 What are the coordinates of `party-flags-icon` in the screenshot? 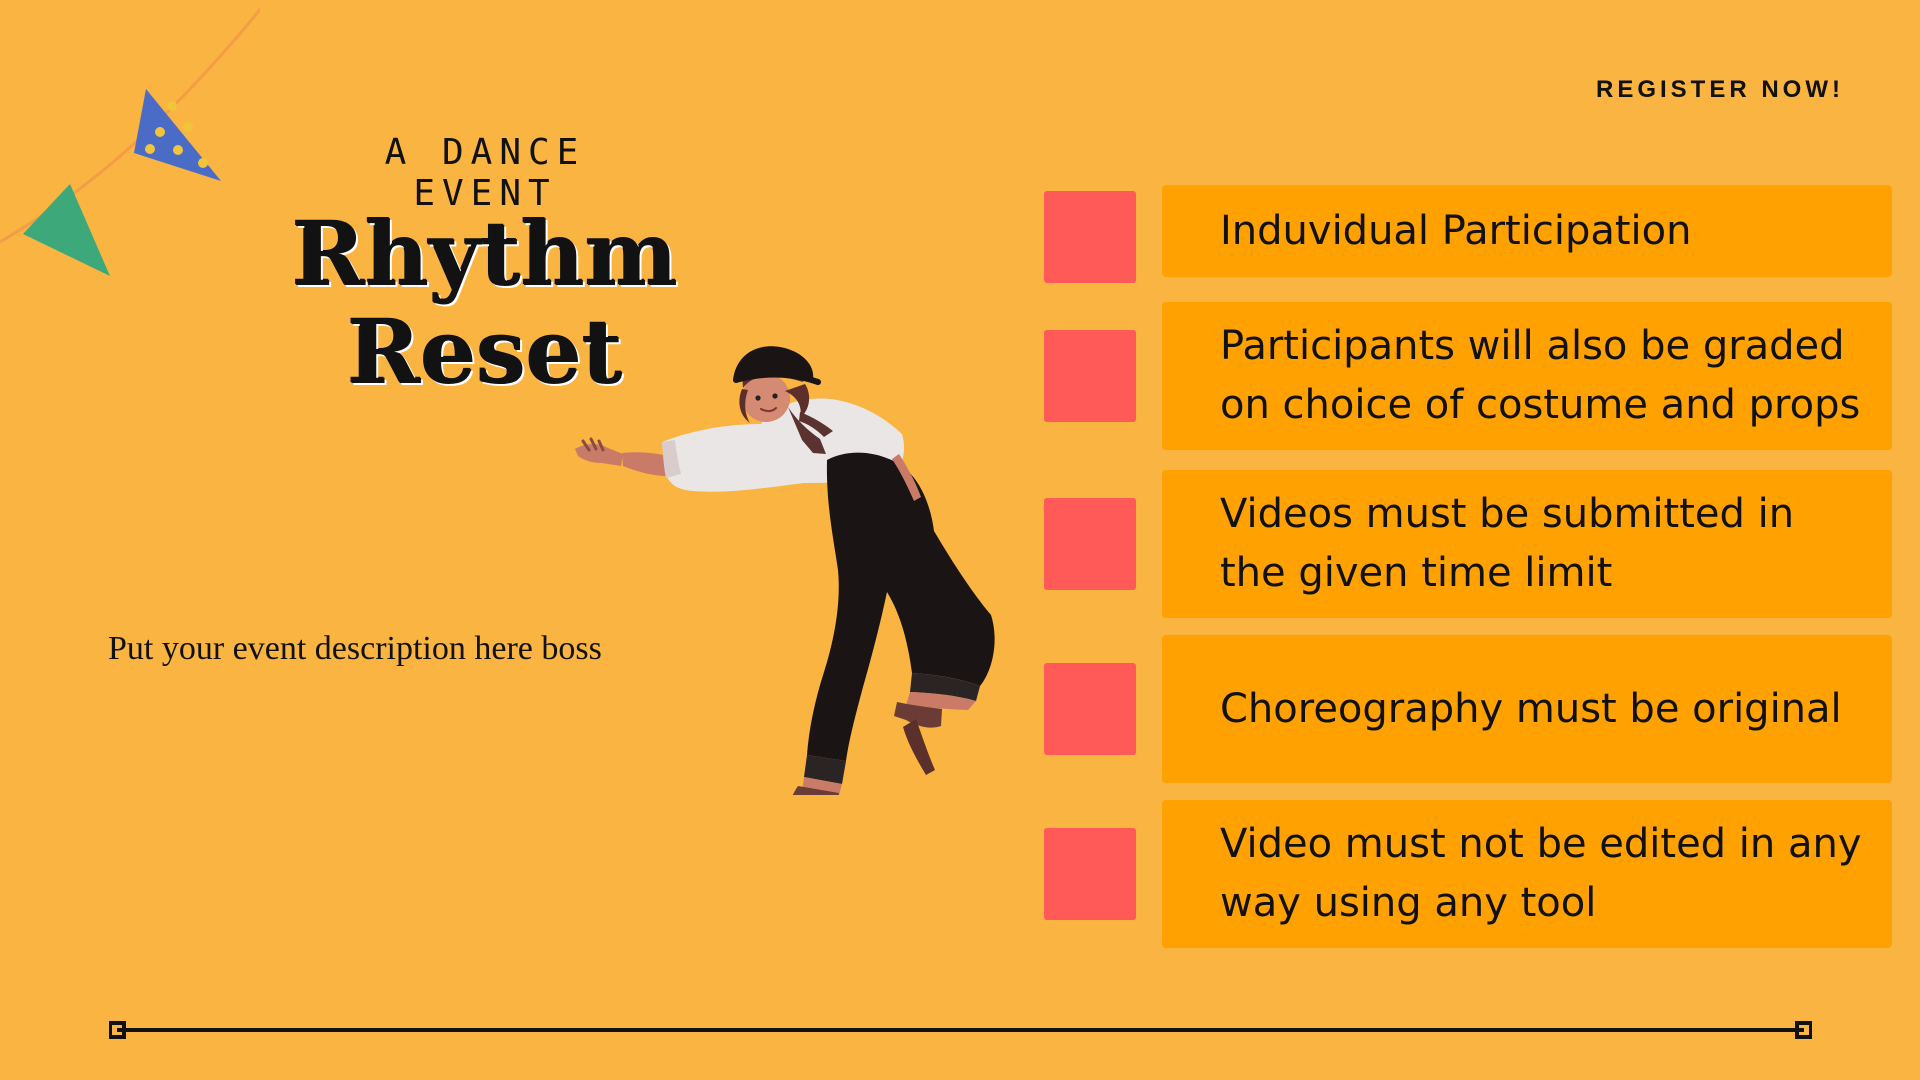 It's located at (130, 141).